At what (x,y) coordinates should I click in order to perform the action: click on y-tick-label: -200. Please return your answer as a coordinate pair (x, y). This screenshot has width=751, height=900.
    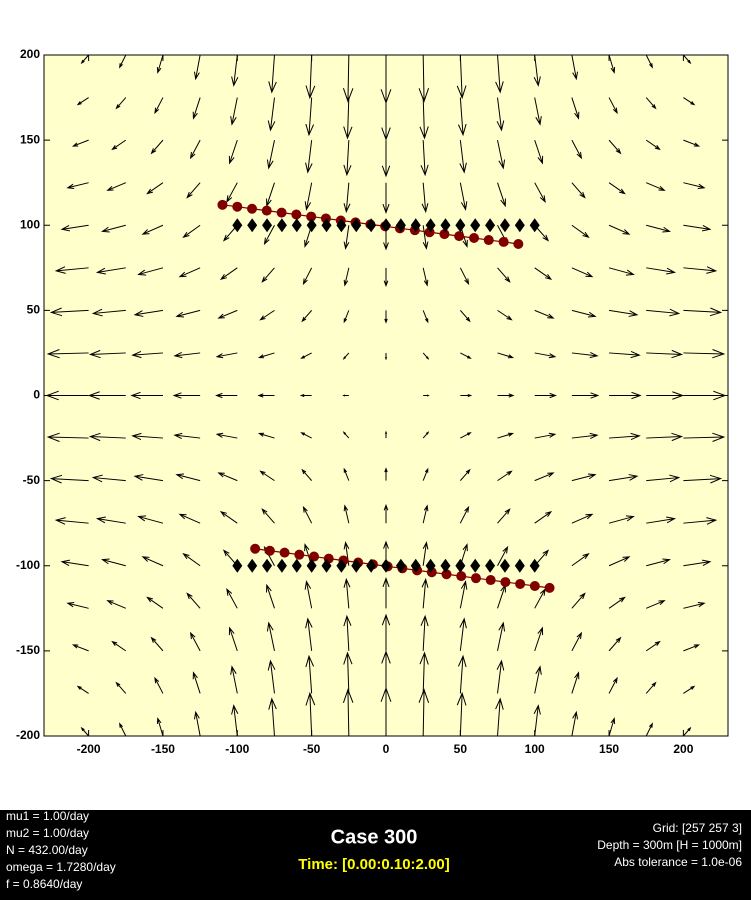
    Looking at the image, I should click on (28, 735).